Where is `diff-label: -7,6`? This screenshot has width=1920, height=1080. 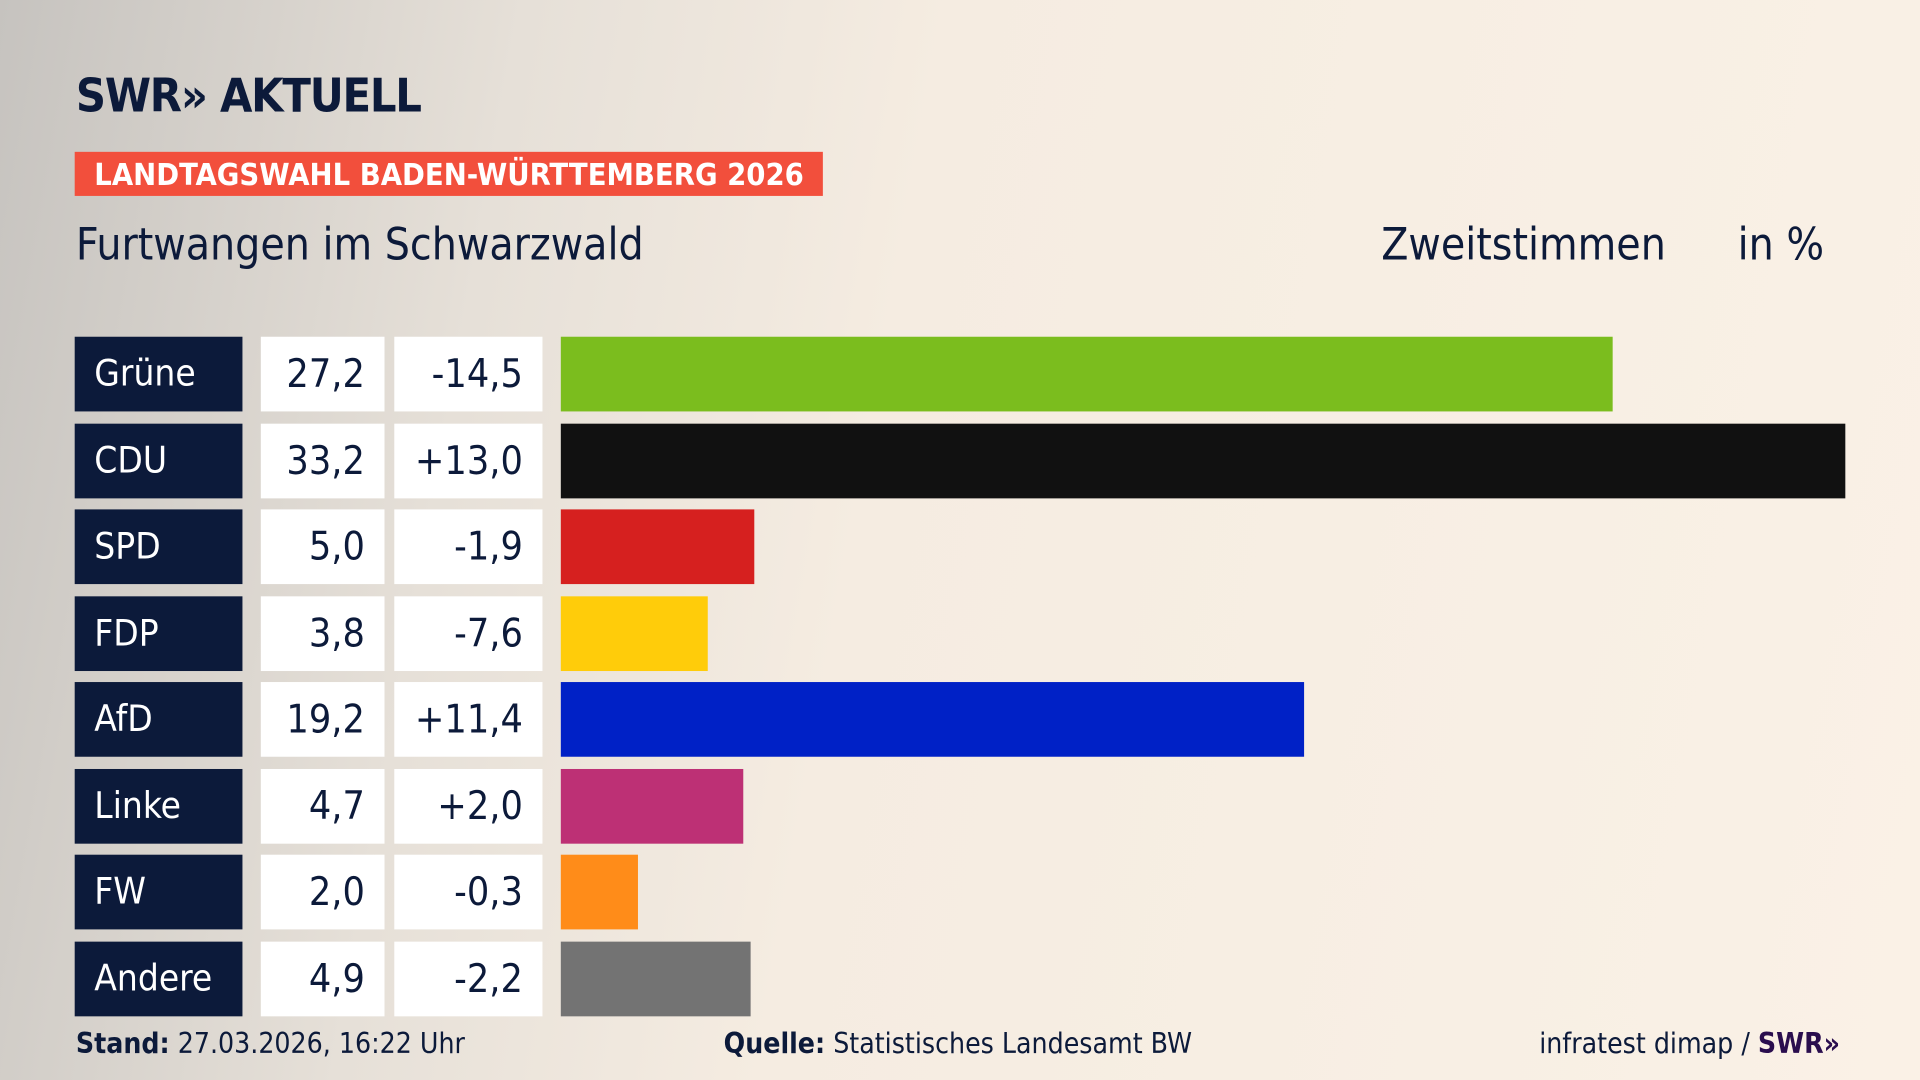
diff-label: -7,6 is located at coordinates (468, 633).